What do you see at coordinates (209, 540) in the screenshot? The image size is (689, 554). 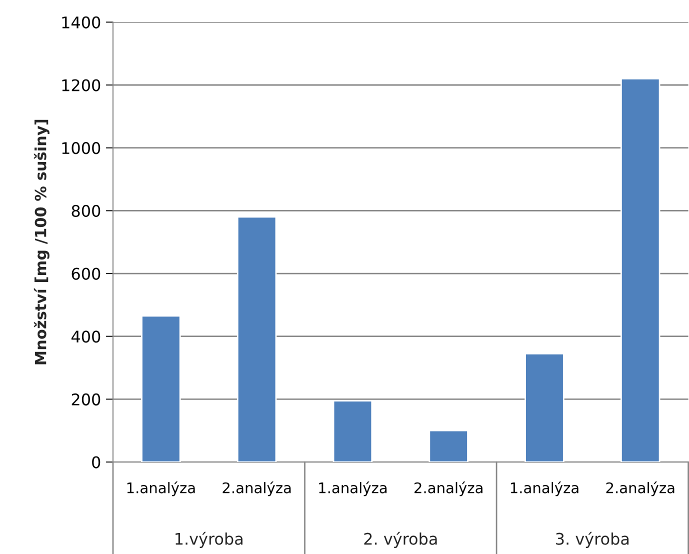 I see `text: 1.výroba` at bounding box center [209, 540].